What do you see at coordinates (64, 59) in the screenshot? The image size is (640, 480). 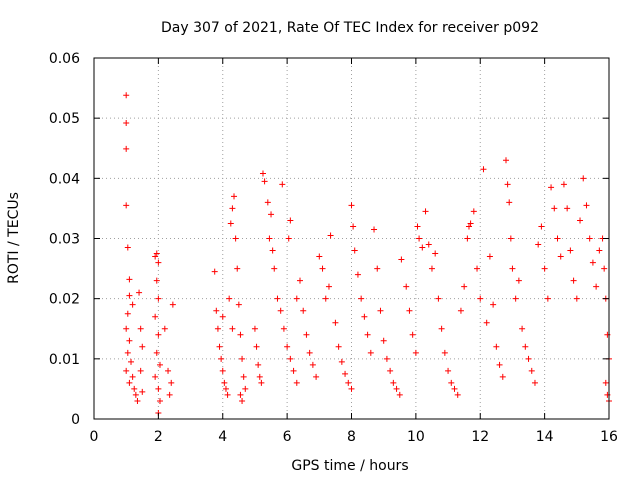 I see `y-tick-label: 0.06` at bounding box center [64, 59].